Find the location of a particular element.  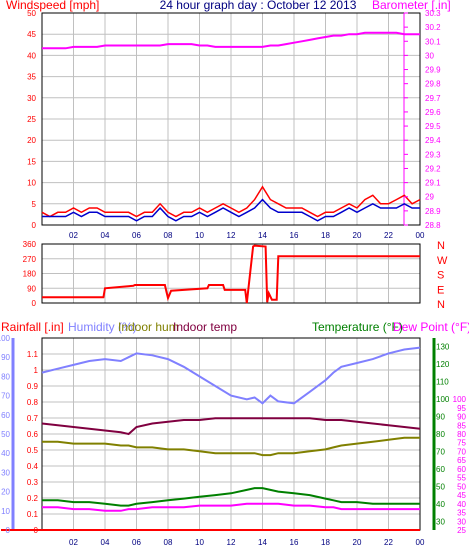

x-tick-label-top: 08 is located at coordinates (168, 235).